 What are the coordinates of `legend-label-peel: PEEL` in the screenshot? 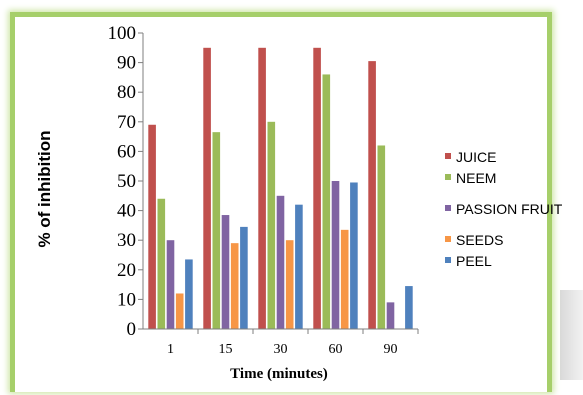 It's located at (474, 261).